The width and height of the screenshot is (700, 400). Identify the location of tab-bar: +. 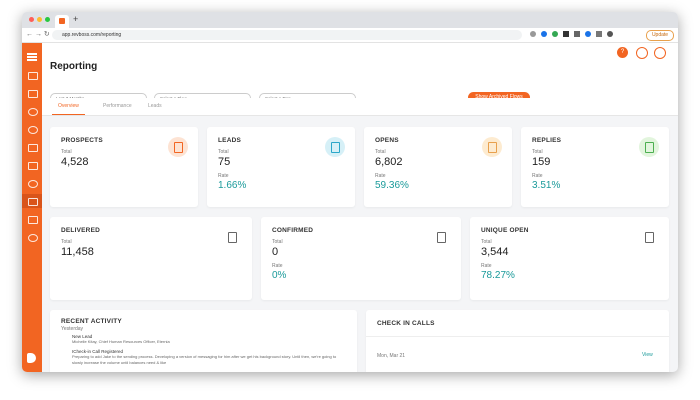
(350, 20).